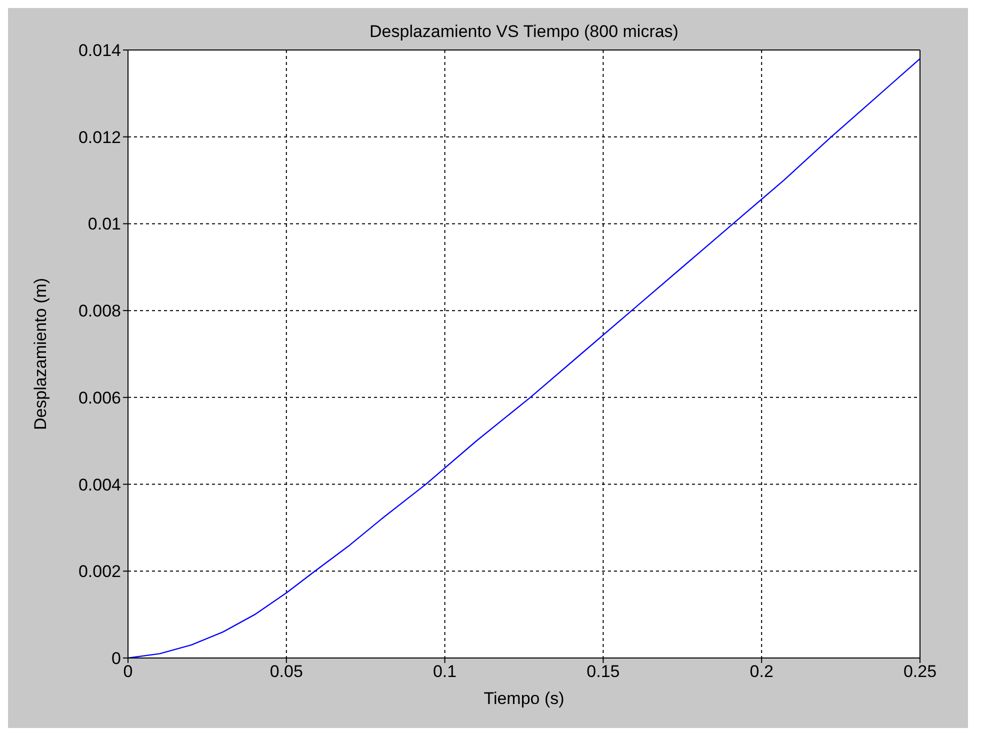 The height and width of the screenshot is (751, 991). What do you see at coordinates (99, 50) in the screenshot?
I see `y-tick-label: 0.014` at bounding box center [99, 50].